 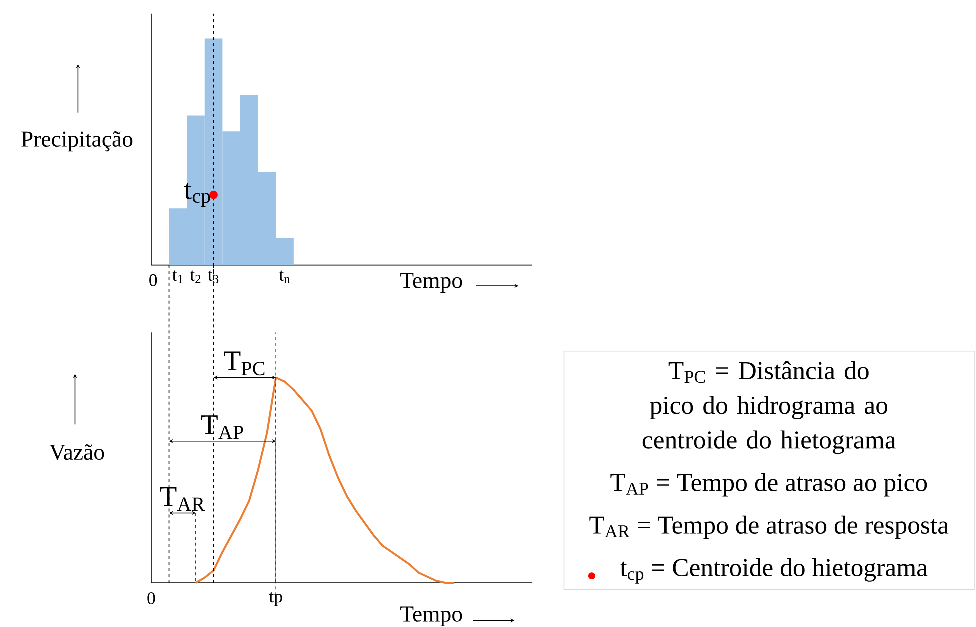 I want to click on text: t$_{cp}$ = Centroide do hietograma, so click(x=774, y=571).